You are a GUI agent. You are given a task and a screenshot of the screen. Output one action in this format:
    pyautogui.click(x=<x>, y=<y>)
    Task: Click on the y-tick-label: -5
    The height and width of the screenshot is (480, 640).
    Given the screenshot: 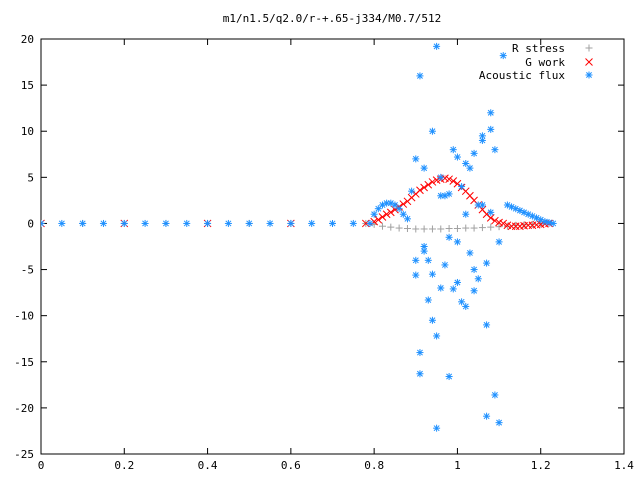 What is the action you would take?
    pyautogui.click(x=27, y=270)
    